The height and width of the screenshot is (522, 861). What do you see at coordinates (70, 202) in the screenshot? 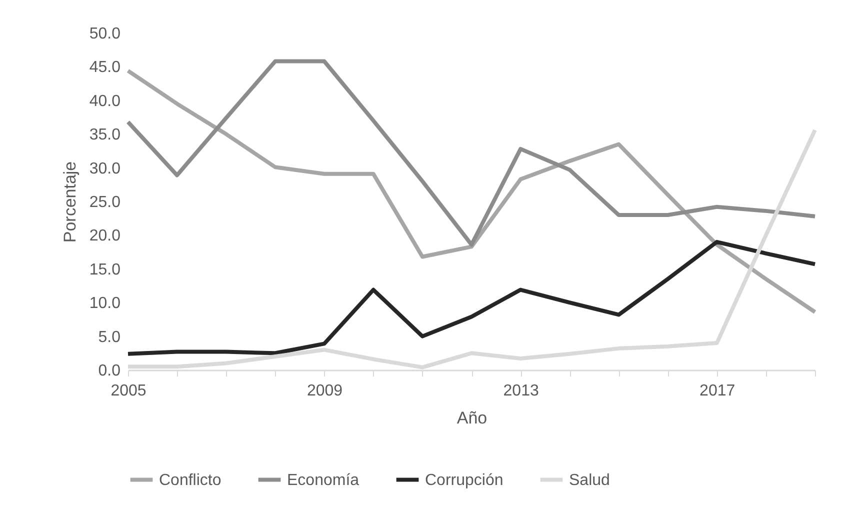
I see `y-axis-title: Porcentaje` at bounding box center [70, 202].